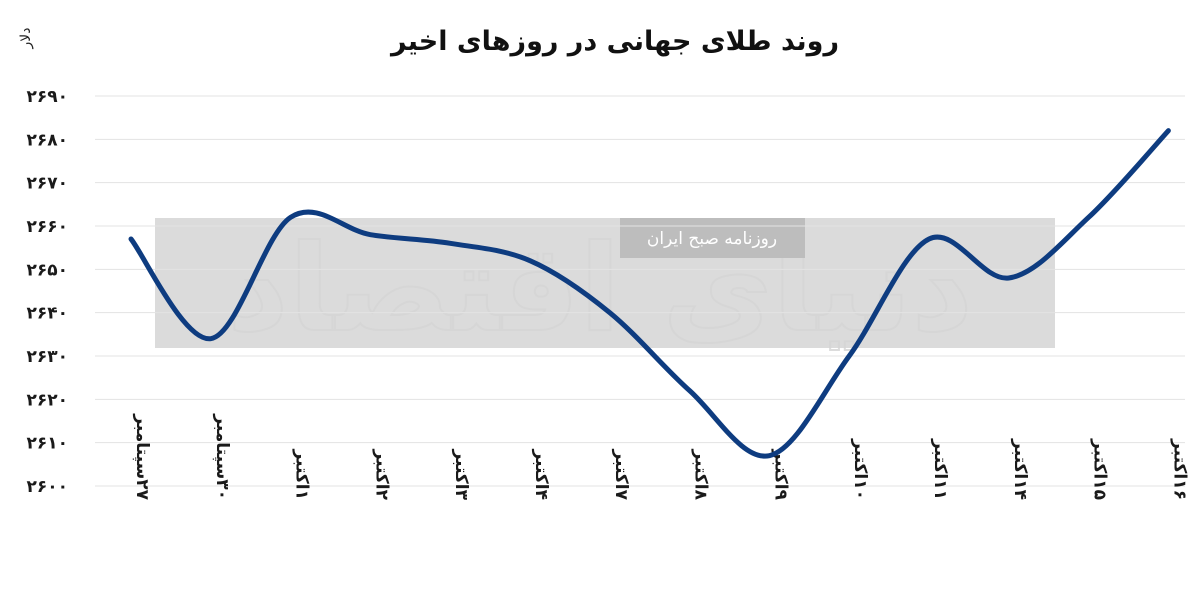 This screenshot has width=1200, height=596. Describe the element at coordinates (701, 474) in the screenshot. I see `x-tick-label: ۸اکتبر` at that location.